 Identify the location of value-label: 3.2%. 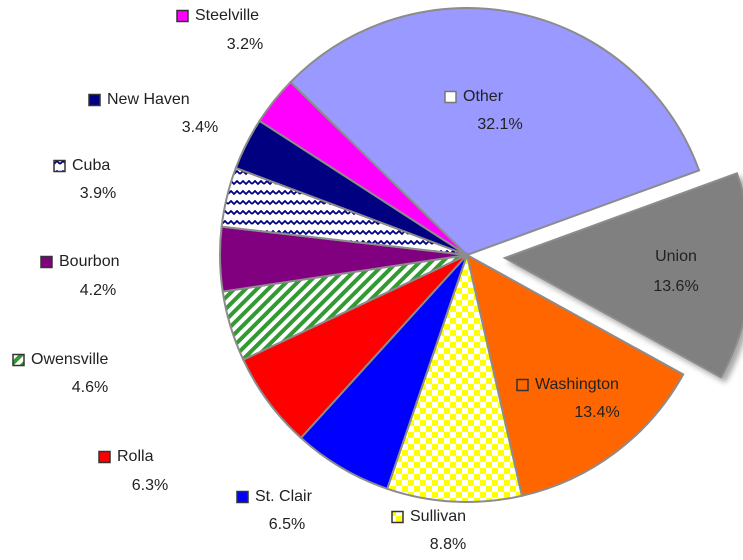
(245, 44).